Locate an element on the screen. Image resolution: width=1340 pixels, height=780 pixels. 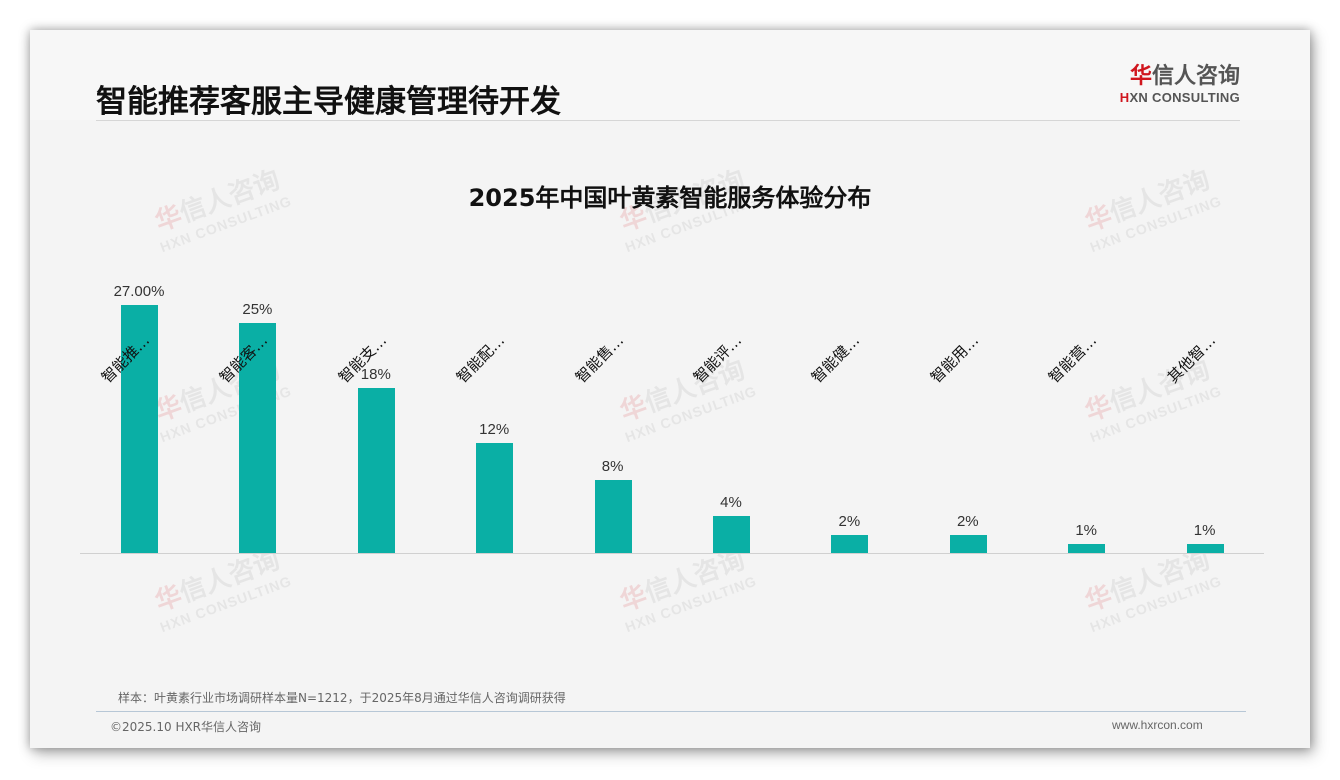
chart-title: 2025年中国叶黄素智能服务体验分布 is located at coordinates (670, 198).